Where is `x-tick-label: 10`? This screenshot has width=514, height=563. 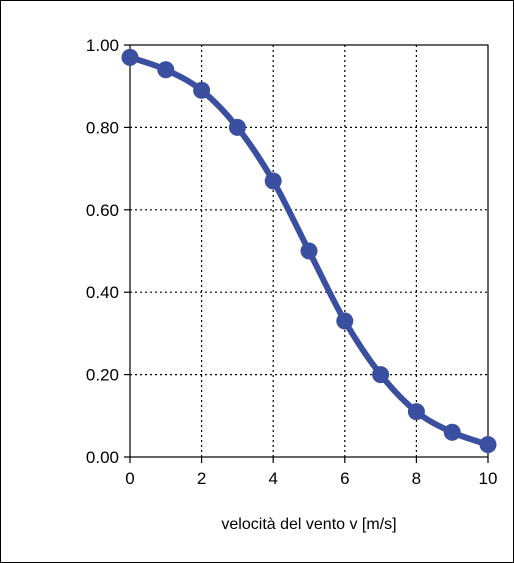 x-tick-label: 10 is located at coordinates (488, 478).